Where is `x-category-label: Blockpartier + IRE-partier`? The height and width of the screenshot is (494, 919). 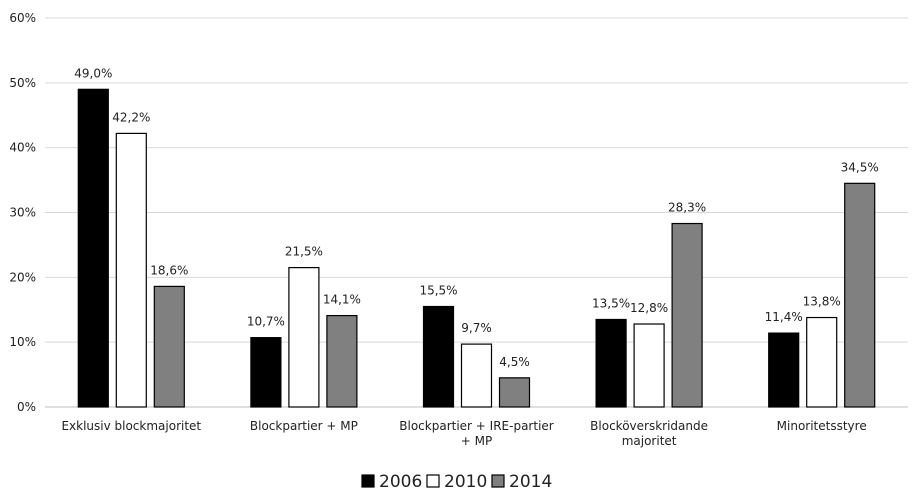
x-category-label: Blockpartier + IRE-partier is located at coordinates (476, 426).